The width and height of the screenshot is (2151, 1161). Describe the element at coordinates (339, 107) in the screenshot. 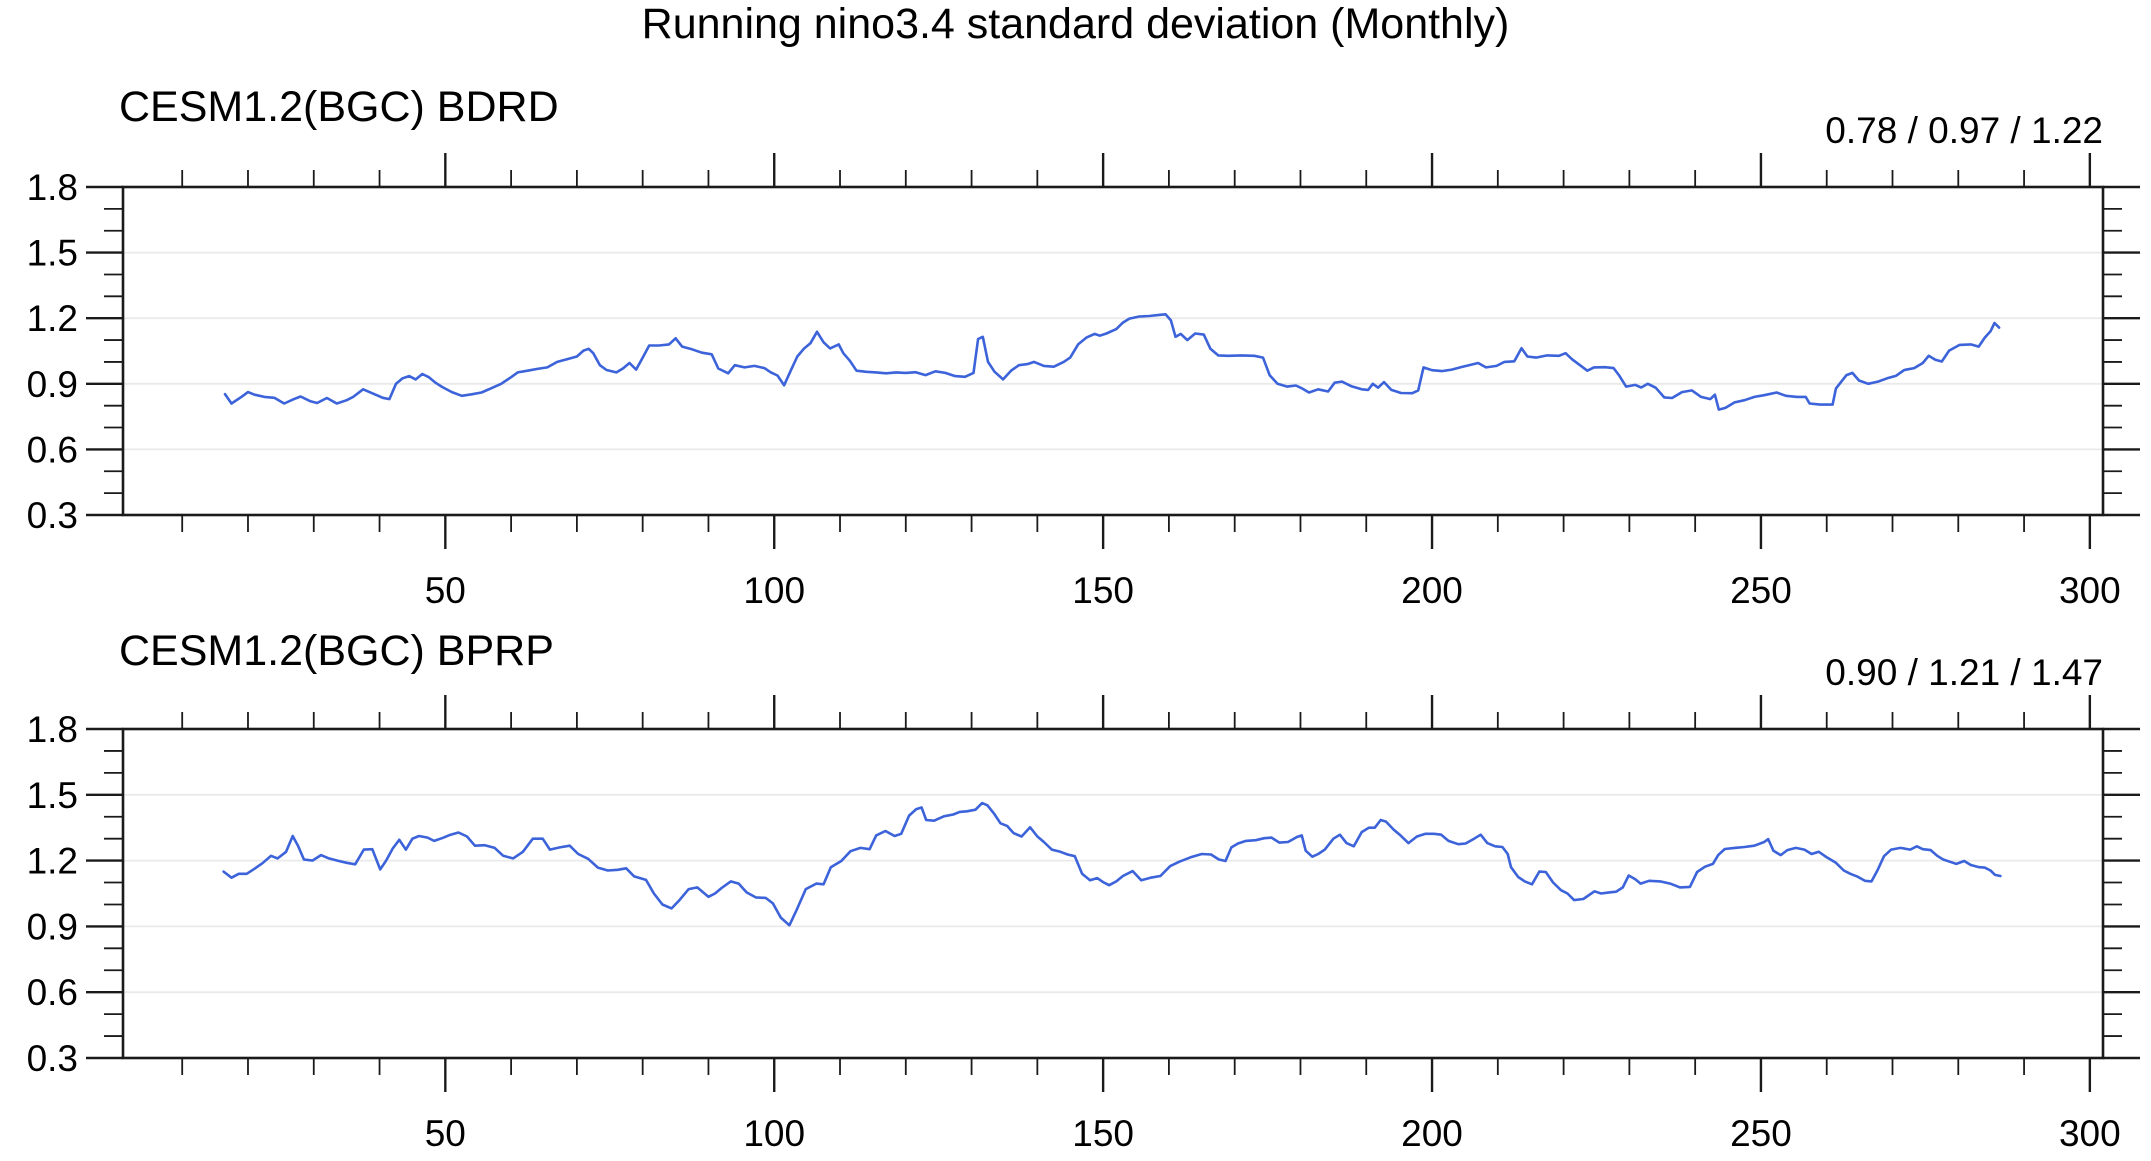

I see `panel-title-bdrd: CESM1.2(BGC) BDRD` at that location.